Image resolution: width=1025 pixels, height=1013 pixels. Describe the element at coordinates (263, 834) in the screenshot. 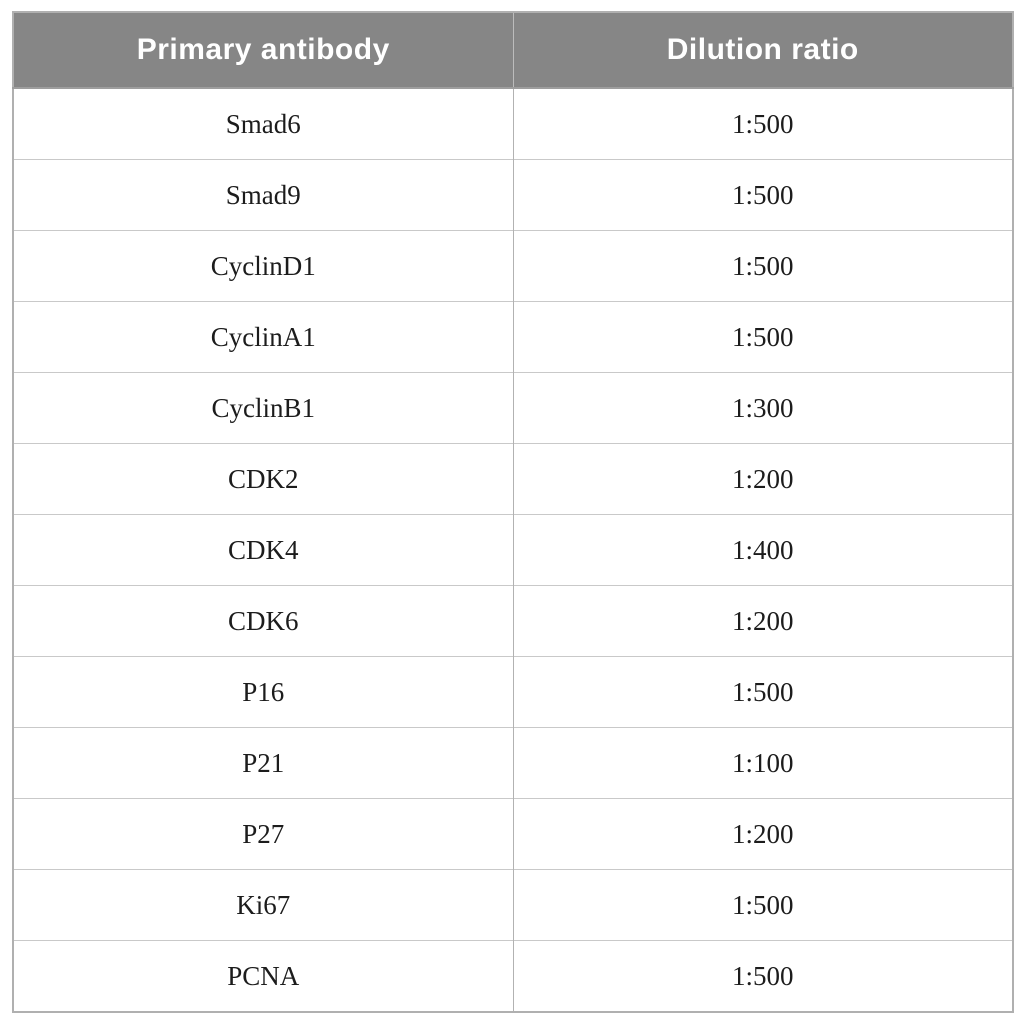

I see `antibody-cell: P27` at that location.